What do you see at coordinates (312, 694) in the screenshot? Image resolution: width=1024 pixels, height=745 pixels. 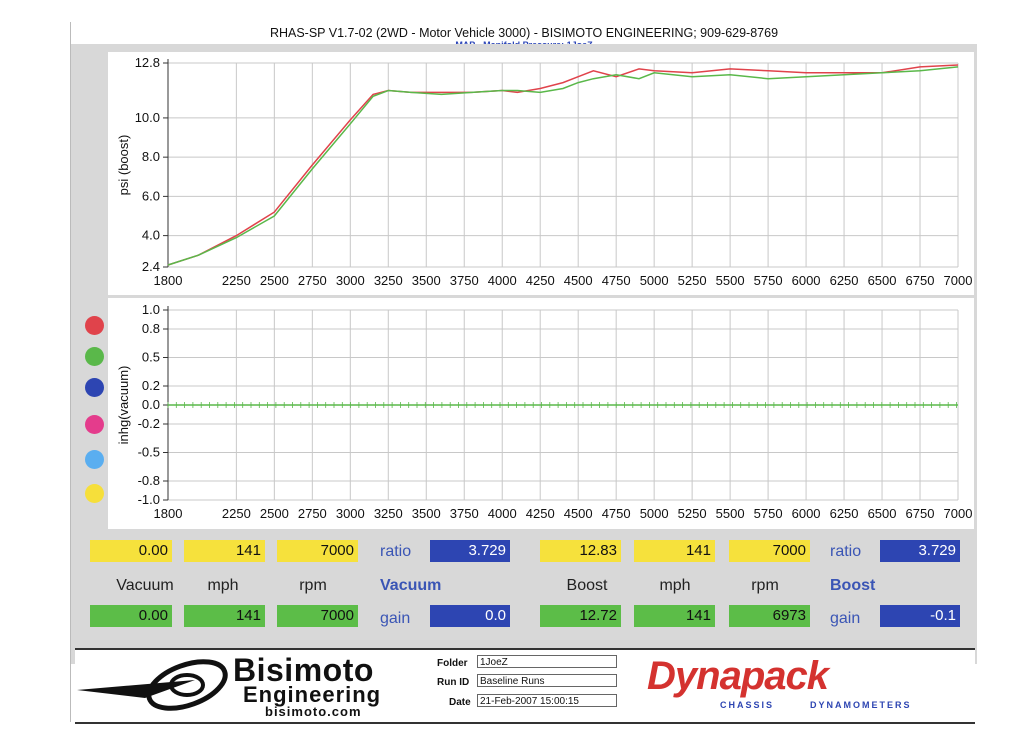 I see `brand-subname: Engineering` at bounding box center [312, 694].